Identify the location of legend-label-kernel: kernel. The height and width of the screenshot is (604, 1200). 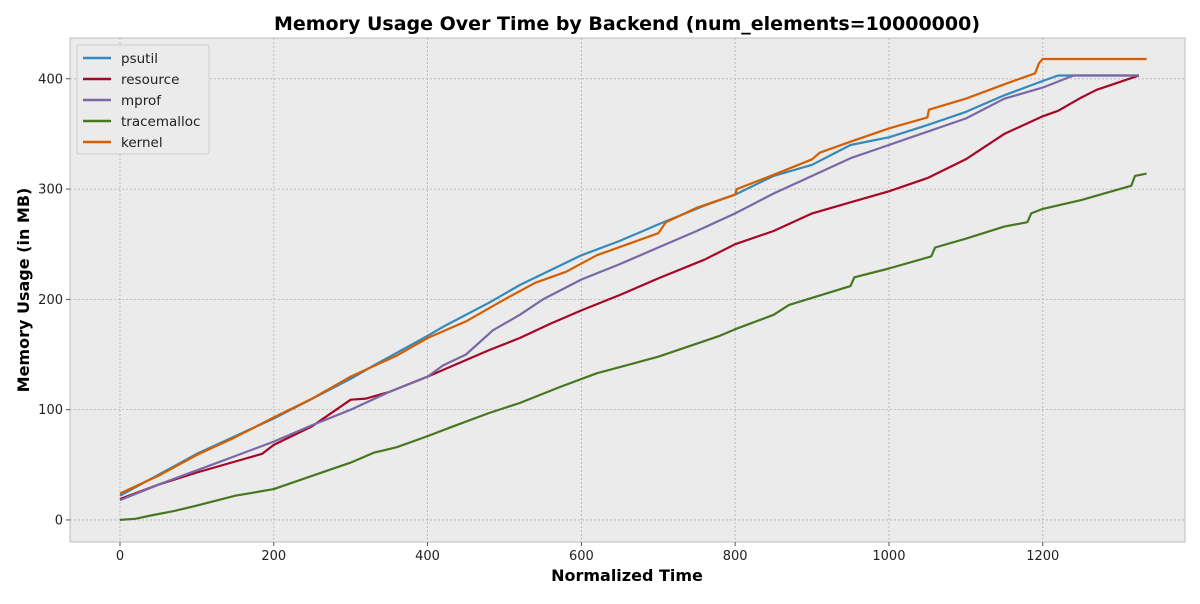
(142, 143).